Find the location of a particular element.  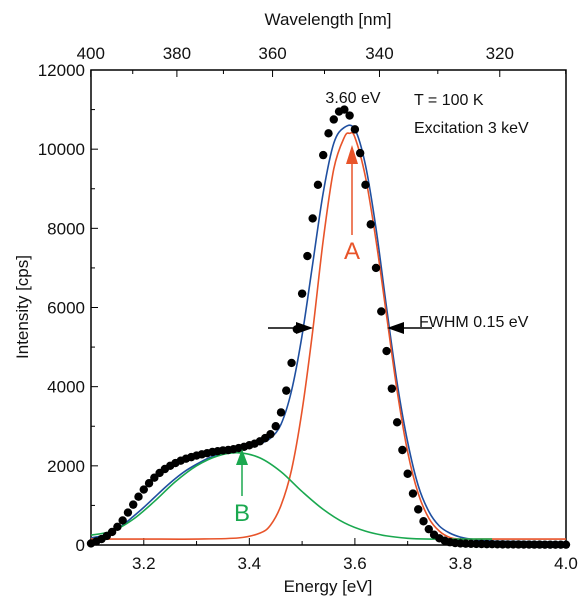

y-tick-label: 8000 is located at coordinates (66, 228).